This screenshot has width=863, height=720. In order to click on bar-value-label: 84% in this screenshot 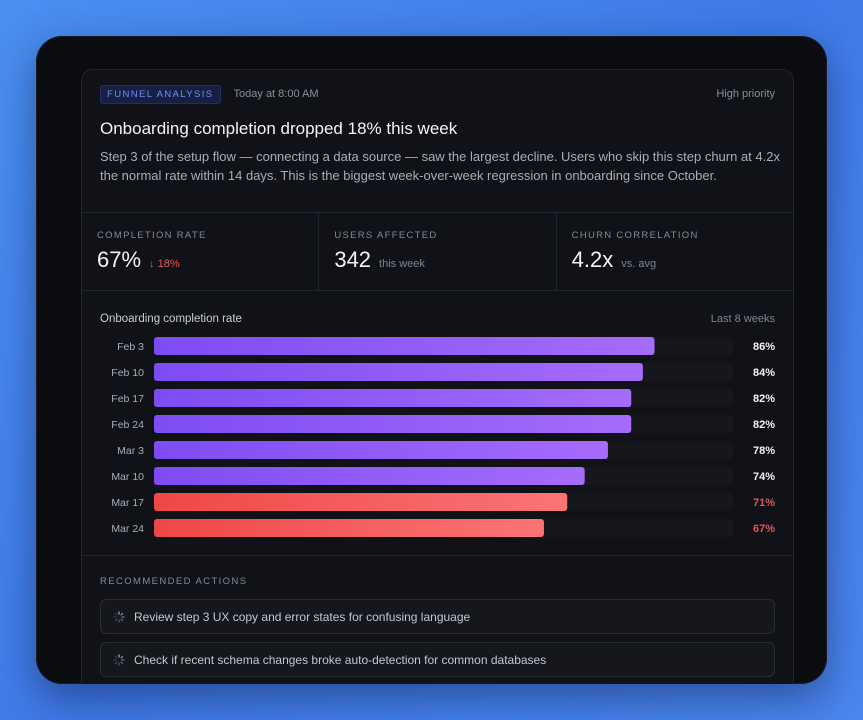, I will do `click(764, 373)`.